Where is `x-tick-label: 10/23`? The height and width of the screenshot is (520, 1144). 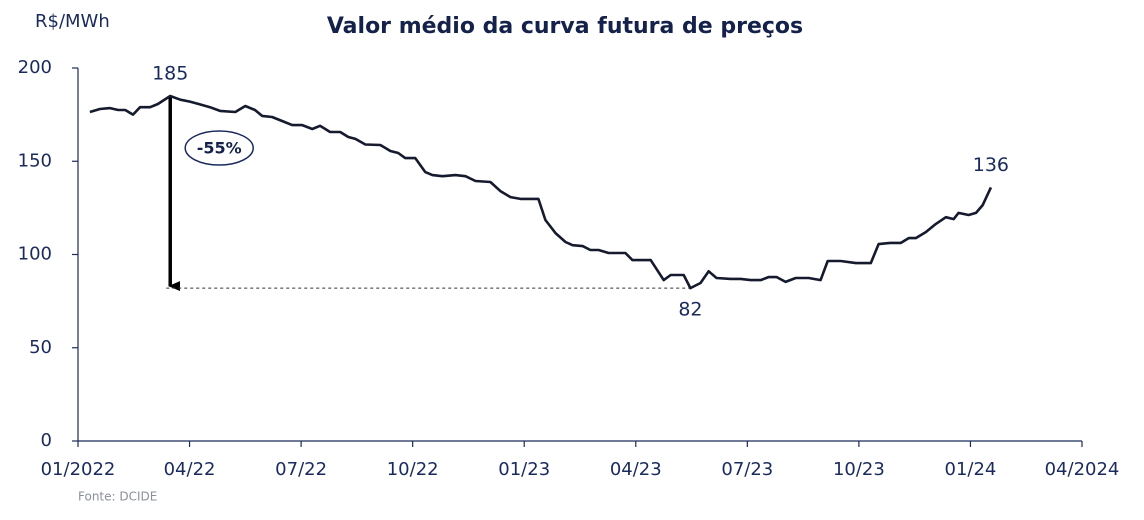 x-tick-label: 10/23 is located at coordinates (859, 469).